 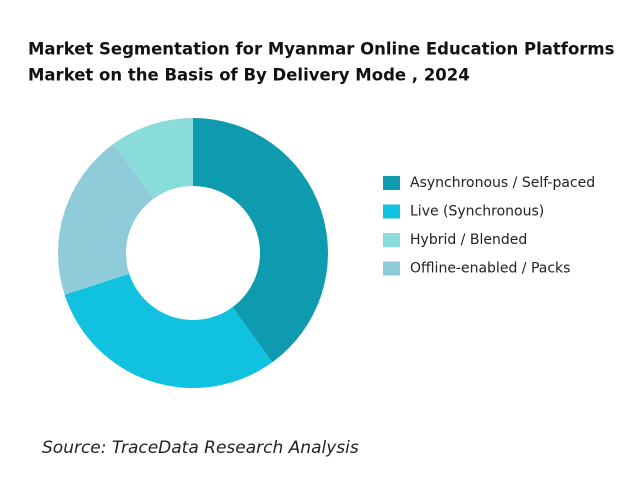 I want to click on source: Source: TraceData Research Analysis, so click(x=200, y=448).